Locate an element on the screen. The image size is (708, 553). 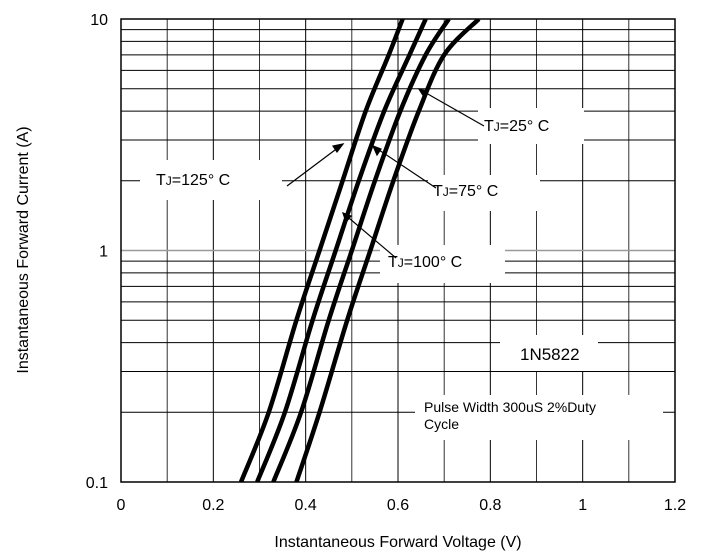
x-tick-label: 1 is located at coordinates (582, 505).